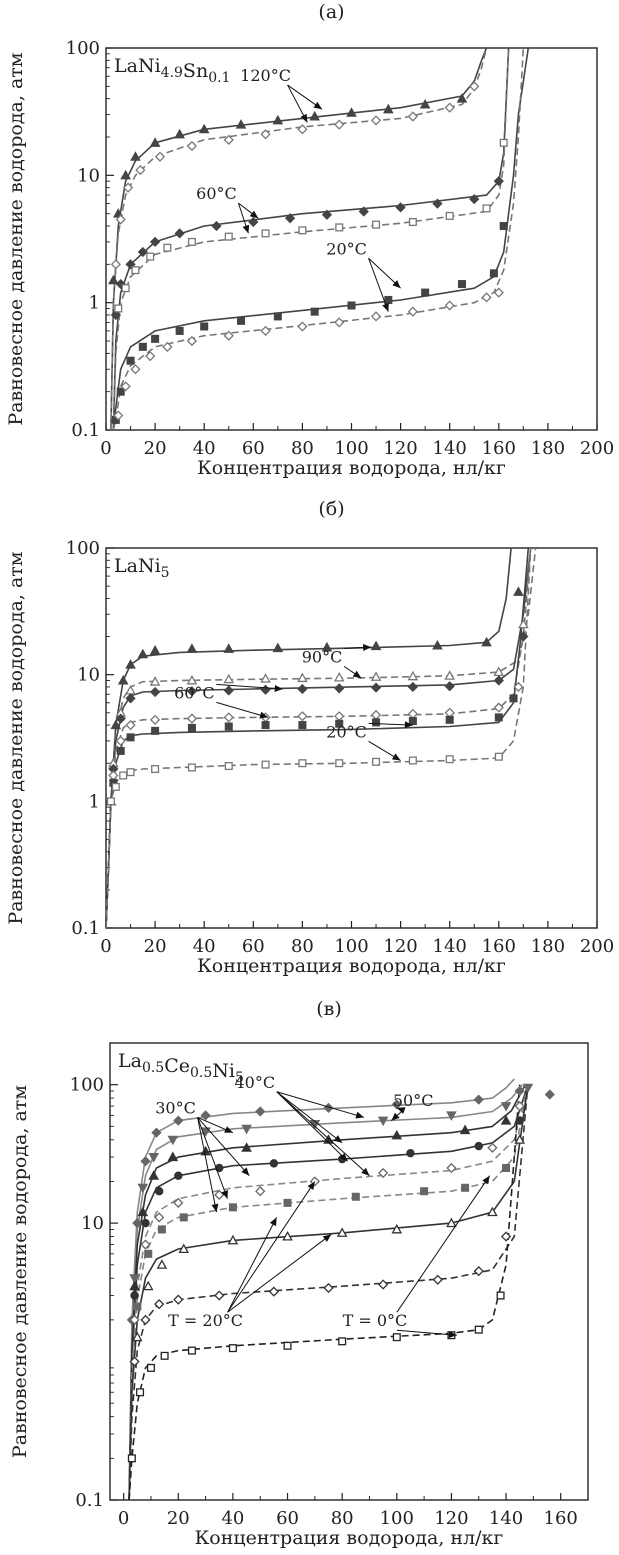  I want to click on compound-subscript: 5, so click(239, 1078).